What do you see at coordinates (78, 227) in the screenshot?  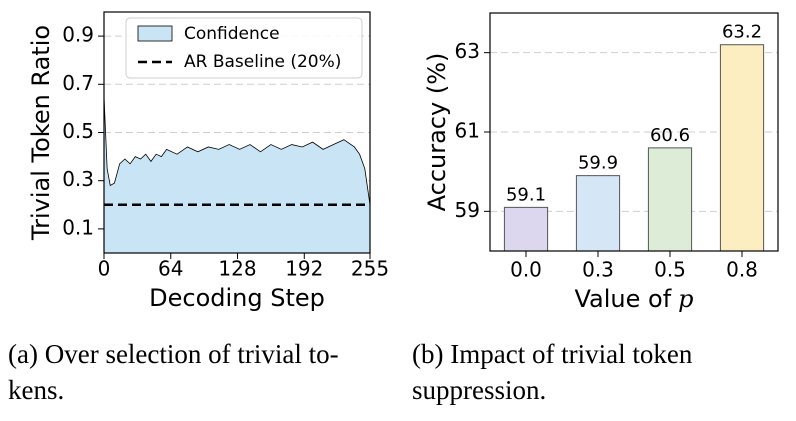 I see `y-tick-label: 0.1` at bounding box center [78, 227].